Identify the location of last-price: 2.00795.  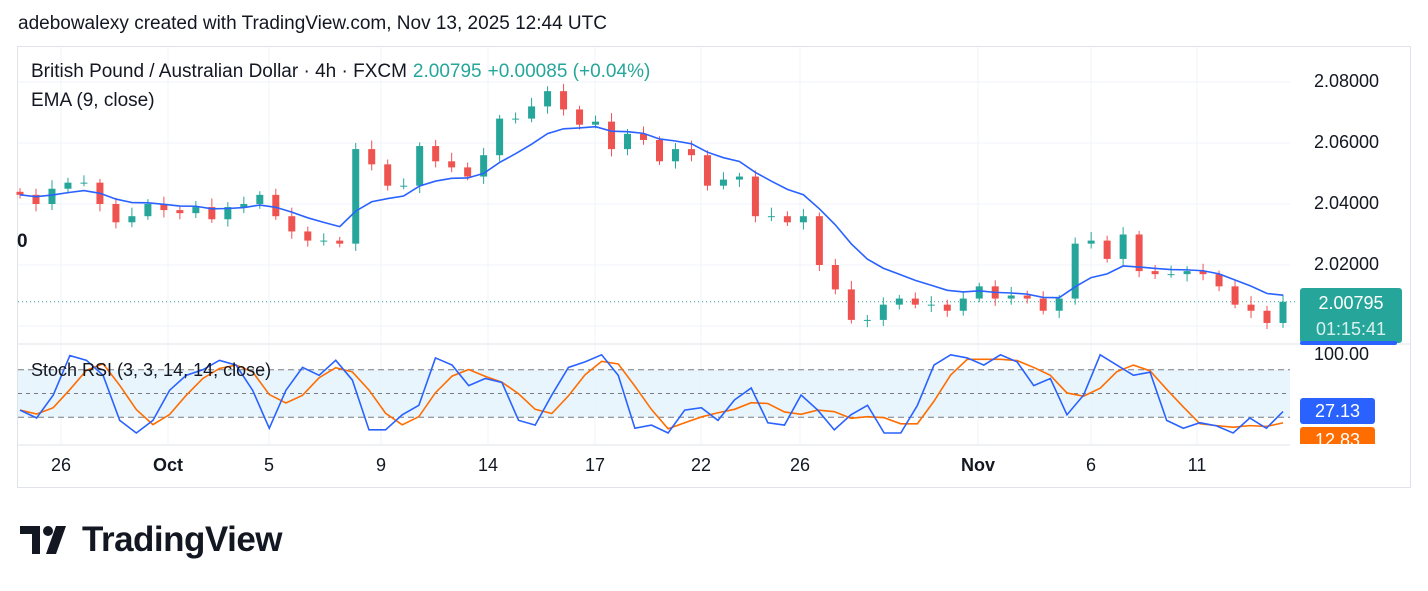
(447, 71).